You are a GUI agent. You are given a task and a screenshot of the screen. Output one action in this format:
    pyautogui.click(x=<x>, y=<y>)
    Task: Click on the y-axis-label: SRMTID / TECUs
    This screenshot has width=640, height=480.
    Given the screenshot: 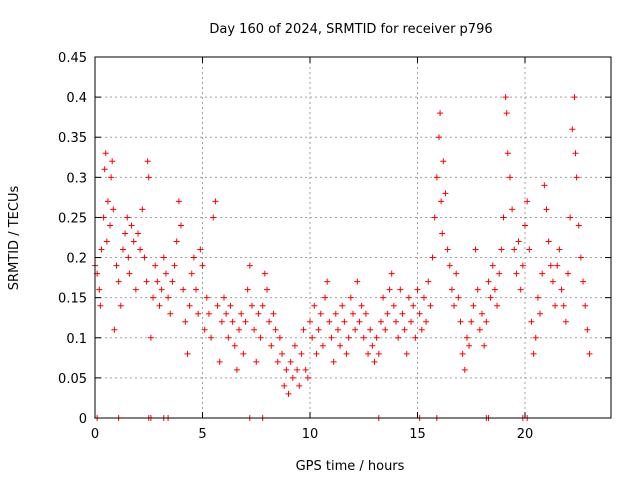 What is the action you would take?
    pyautogui.click(x=14, y=238)
    